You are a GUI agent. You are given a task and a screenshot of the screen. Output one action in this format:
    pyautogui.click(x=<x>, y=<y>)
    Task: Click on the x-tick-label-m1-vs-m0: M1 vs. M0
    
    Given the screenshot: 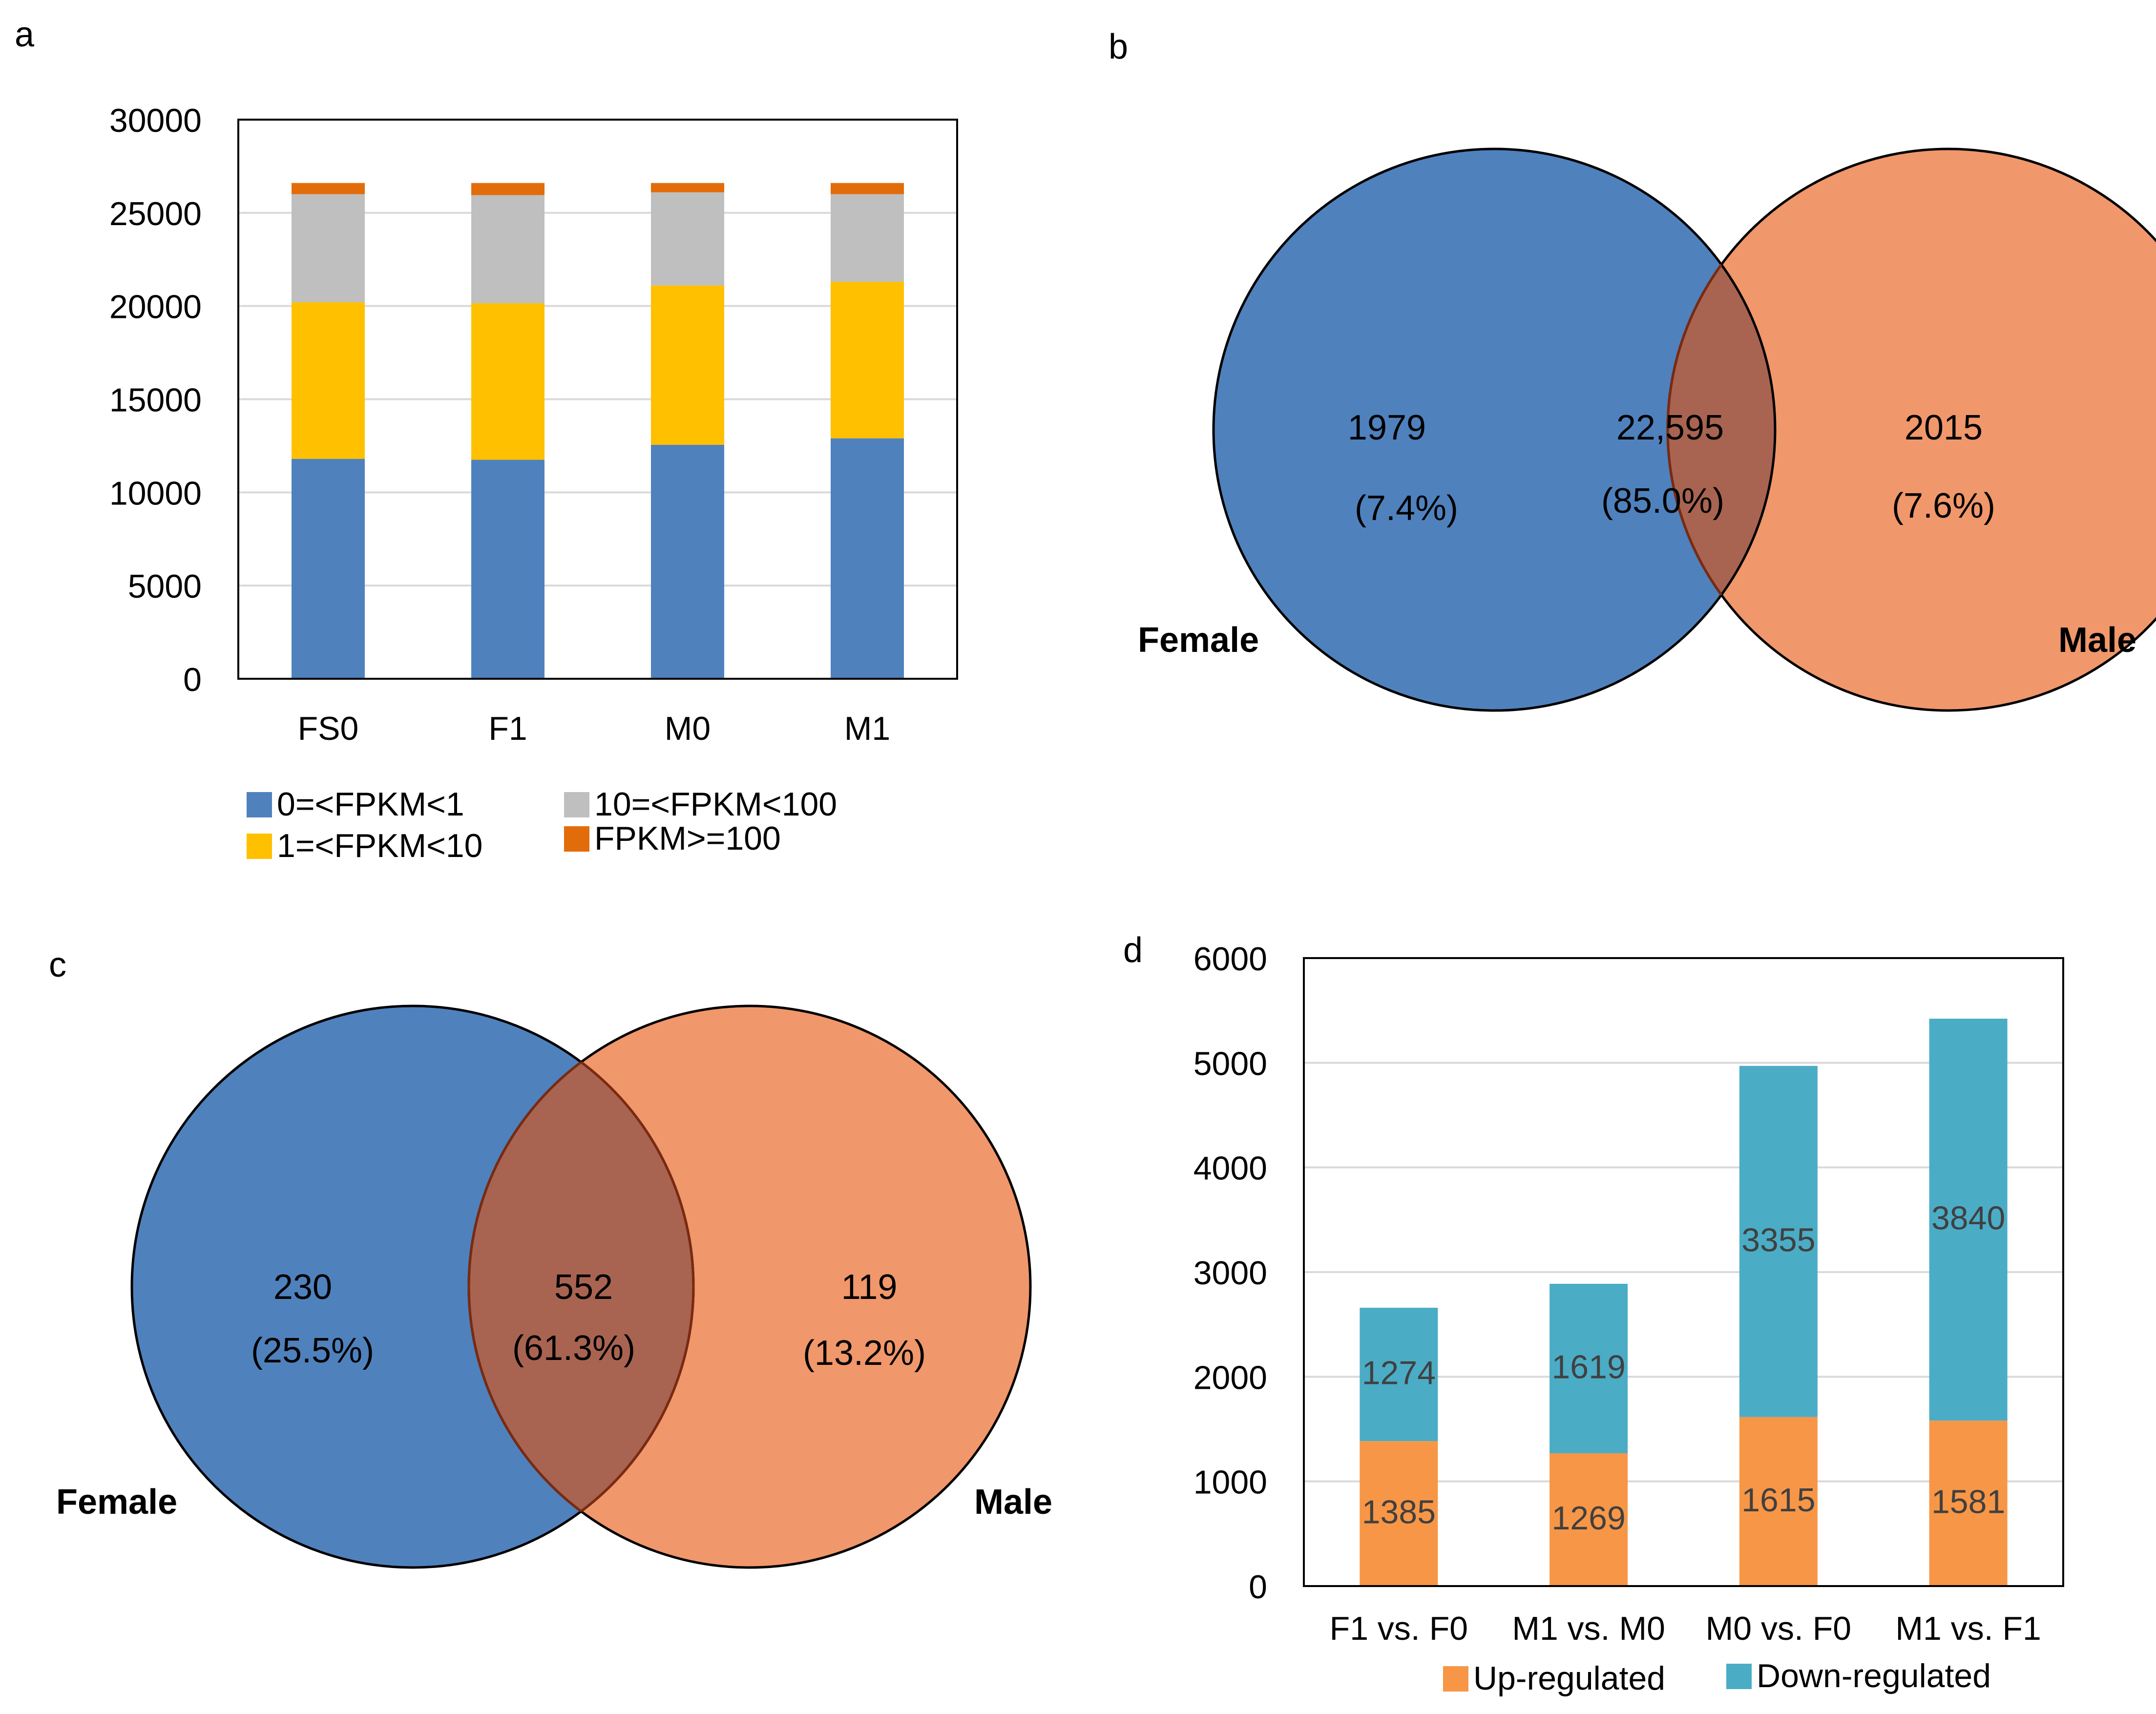 What is the action you would take?
    pyautogui.click(x=1588, y=1629)
    